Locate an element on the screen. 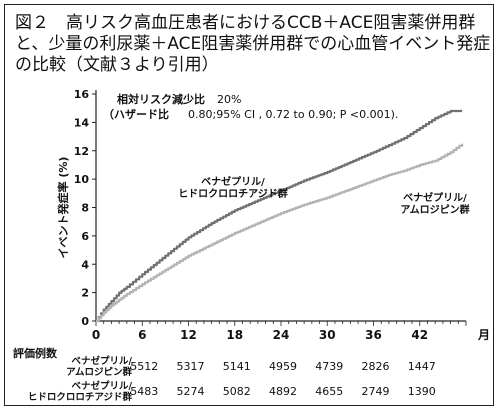 This screenshot has width=500, height=412. risk-table-value: 1447 is located at coordinates (422, 366).